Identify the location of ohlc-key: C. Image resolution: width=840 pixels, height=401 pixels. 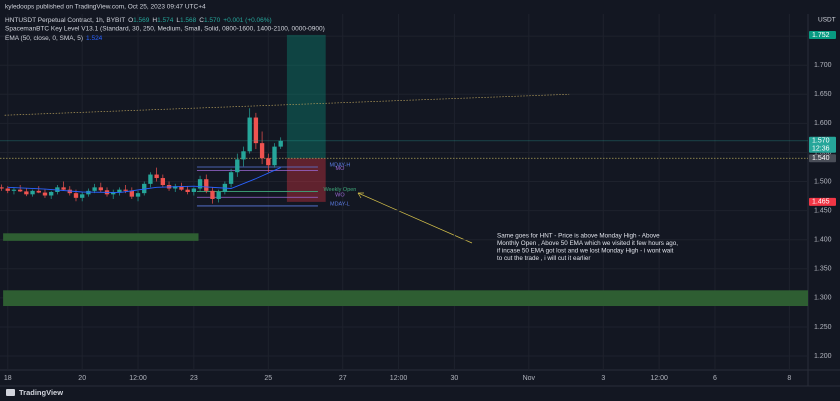
(201, 20).